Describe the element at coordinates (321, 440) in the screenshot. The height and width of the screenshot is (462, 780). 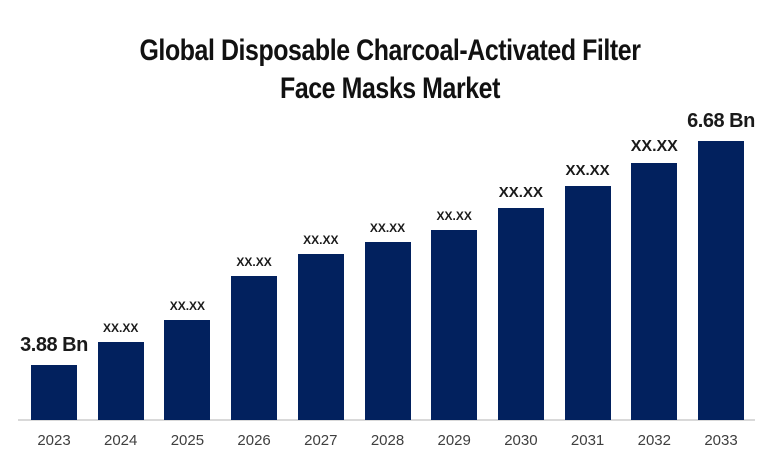
I see `x-axis-label: 2027` at that location.